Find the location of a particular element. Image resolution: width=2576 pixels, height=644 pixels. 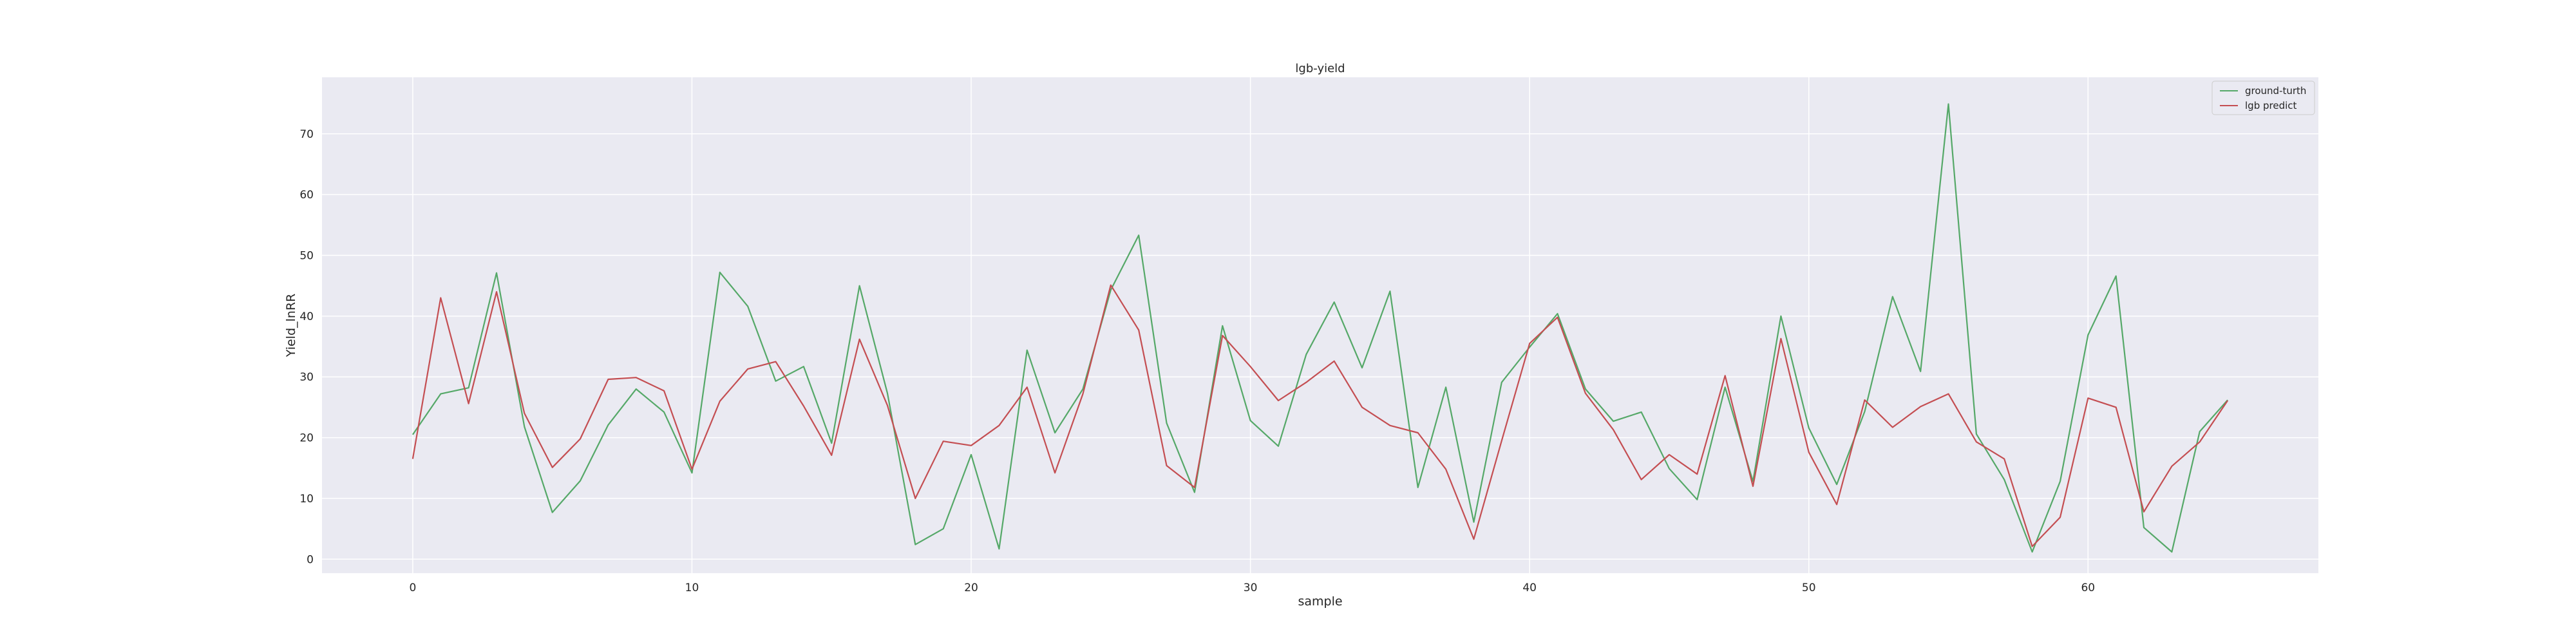

y-tick-label: 40 is located at coordinates (306, 317).